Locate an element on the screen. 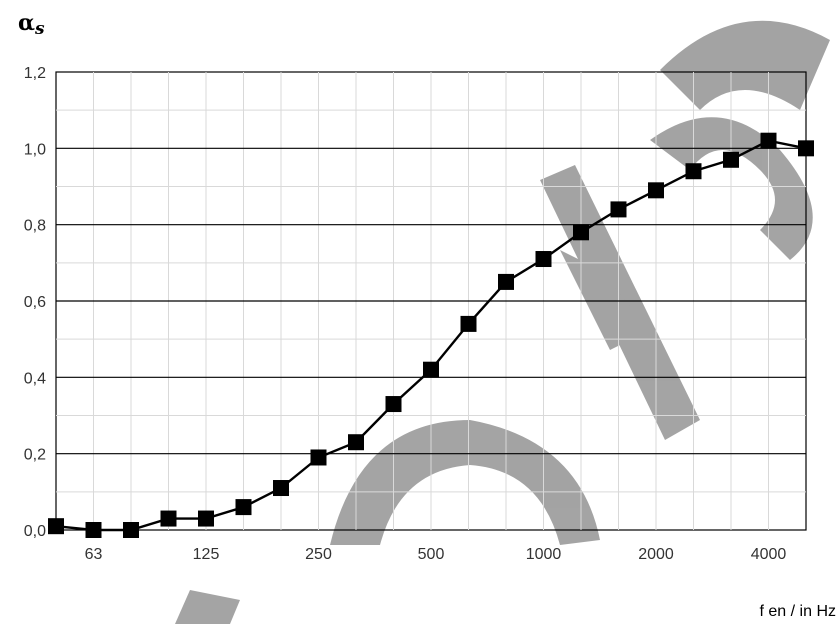 The image size is (840, 624). watermark-shape-o is located at coordinates (465, 482).